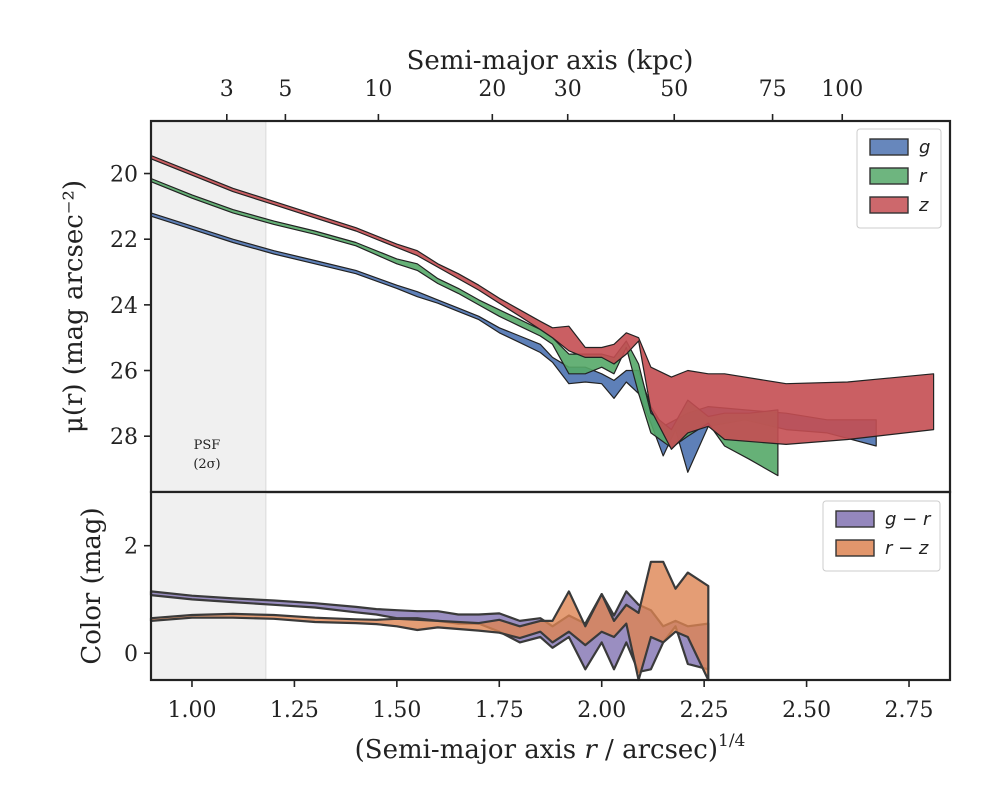 The height and width of the screenshot is (800, 1000). I want to click on legend-label: z, so click(923, 205).